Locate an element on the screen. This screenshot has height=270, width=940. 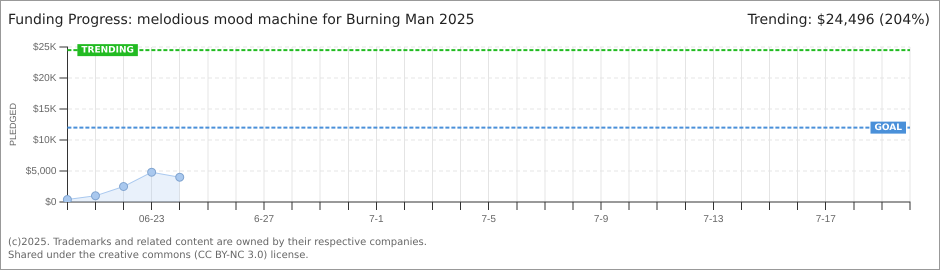
x-tick-label: 7-5 is located at coordinates (488, 219).